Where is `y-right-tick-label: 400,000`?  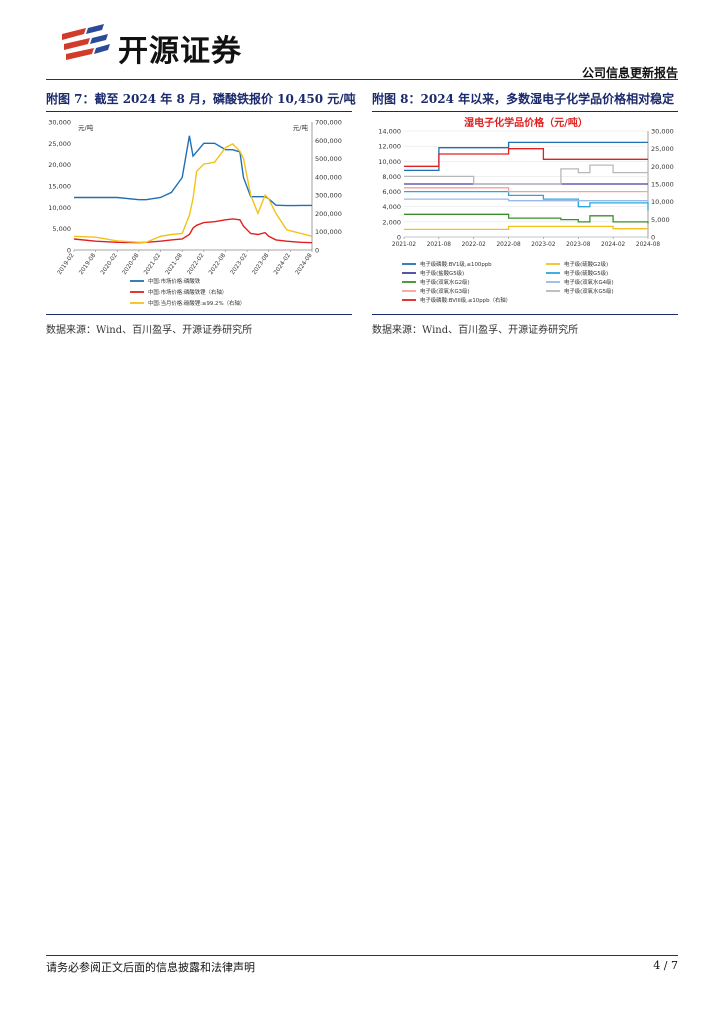 y-right-tick-label: 400,000 is located at coordinates (328, 177).